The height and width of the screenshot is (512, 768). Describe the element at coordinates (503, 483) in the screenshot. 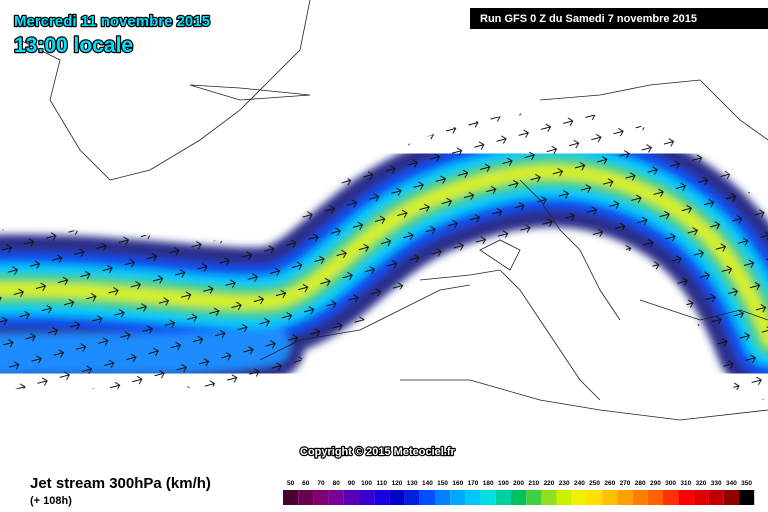

I see `scale-label: 190` at that location.